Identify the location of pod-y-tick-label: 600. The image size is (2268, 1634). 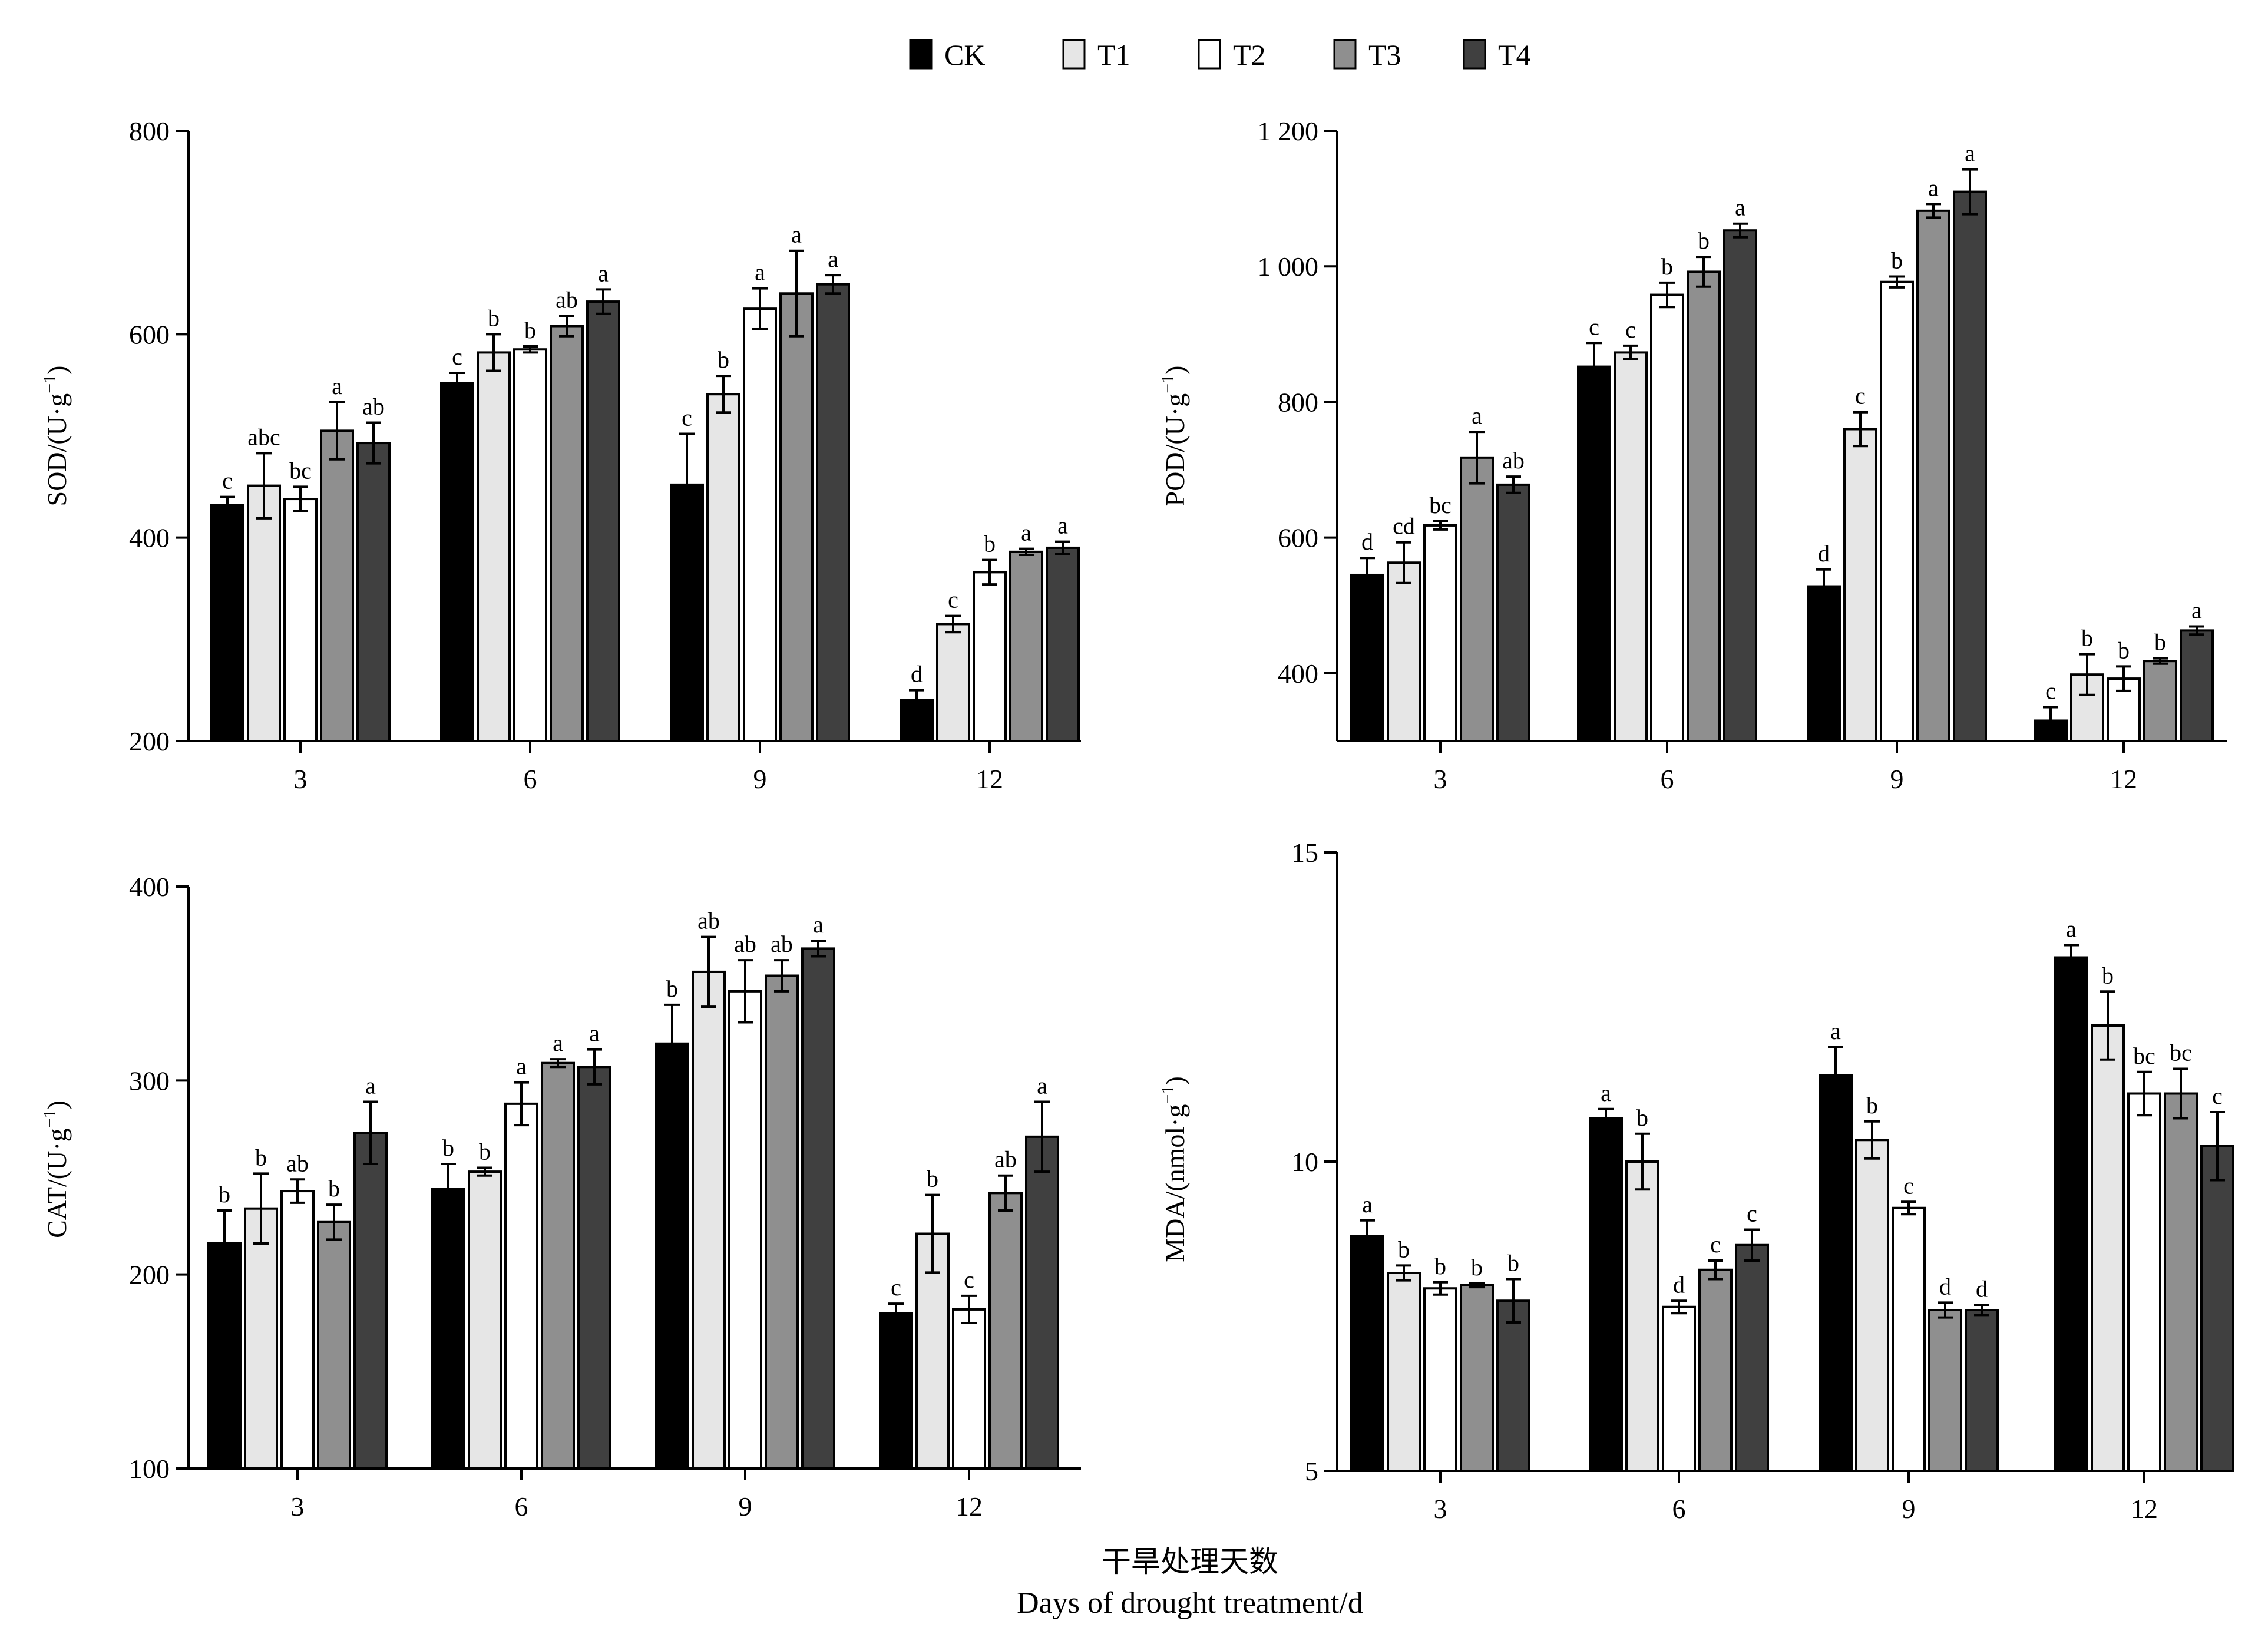
(1298, 538).